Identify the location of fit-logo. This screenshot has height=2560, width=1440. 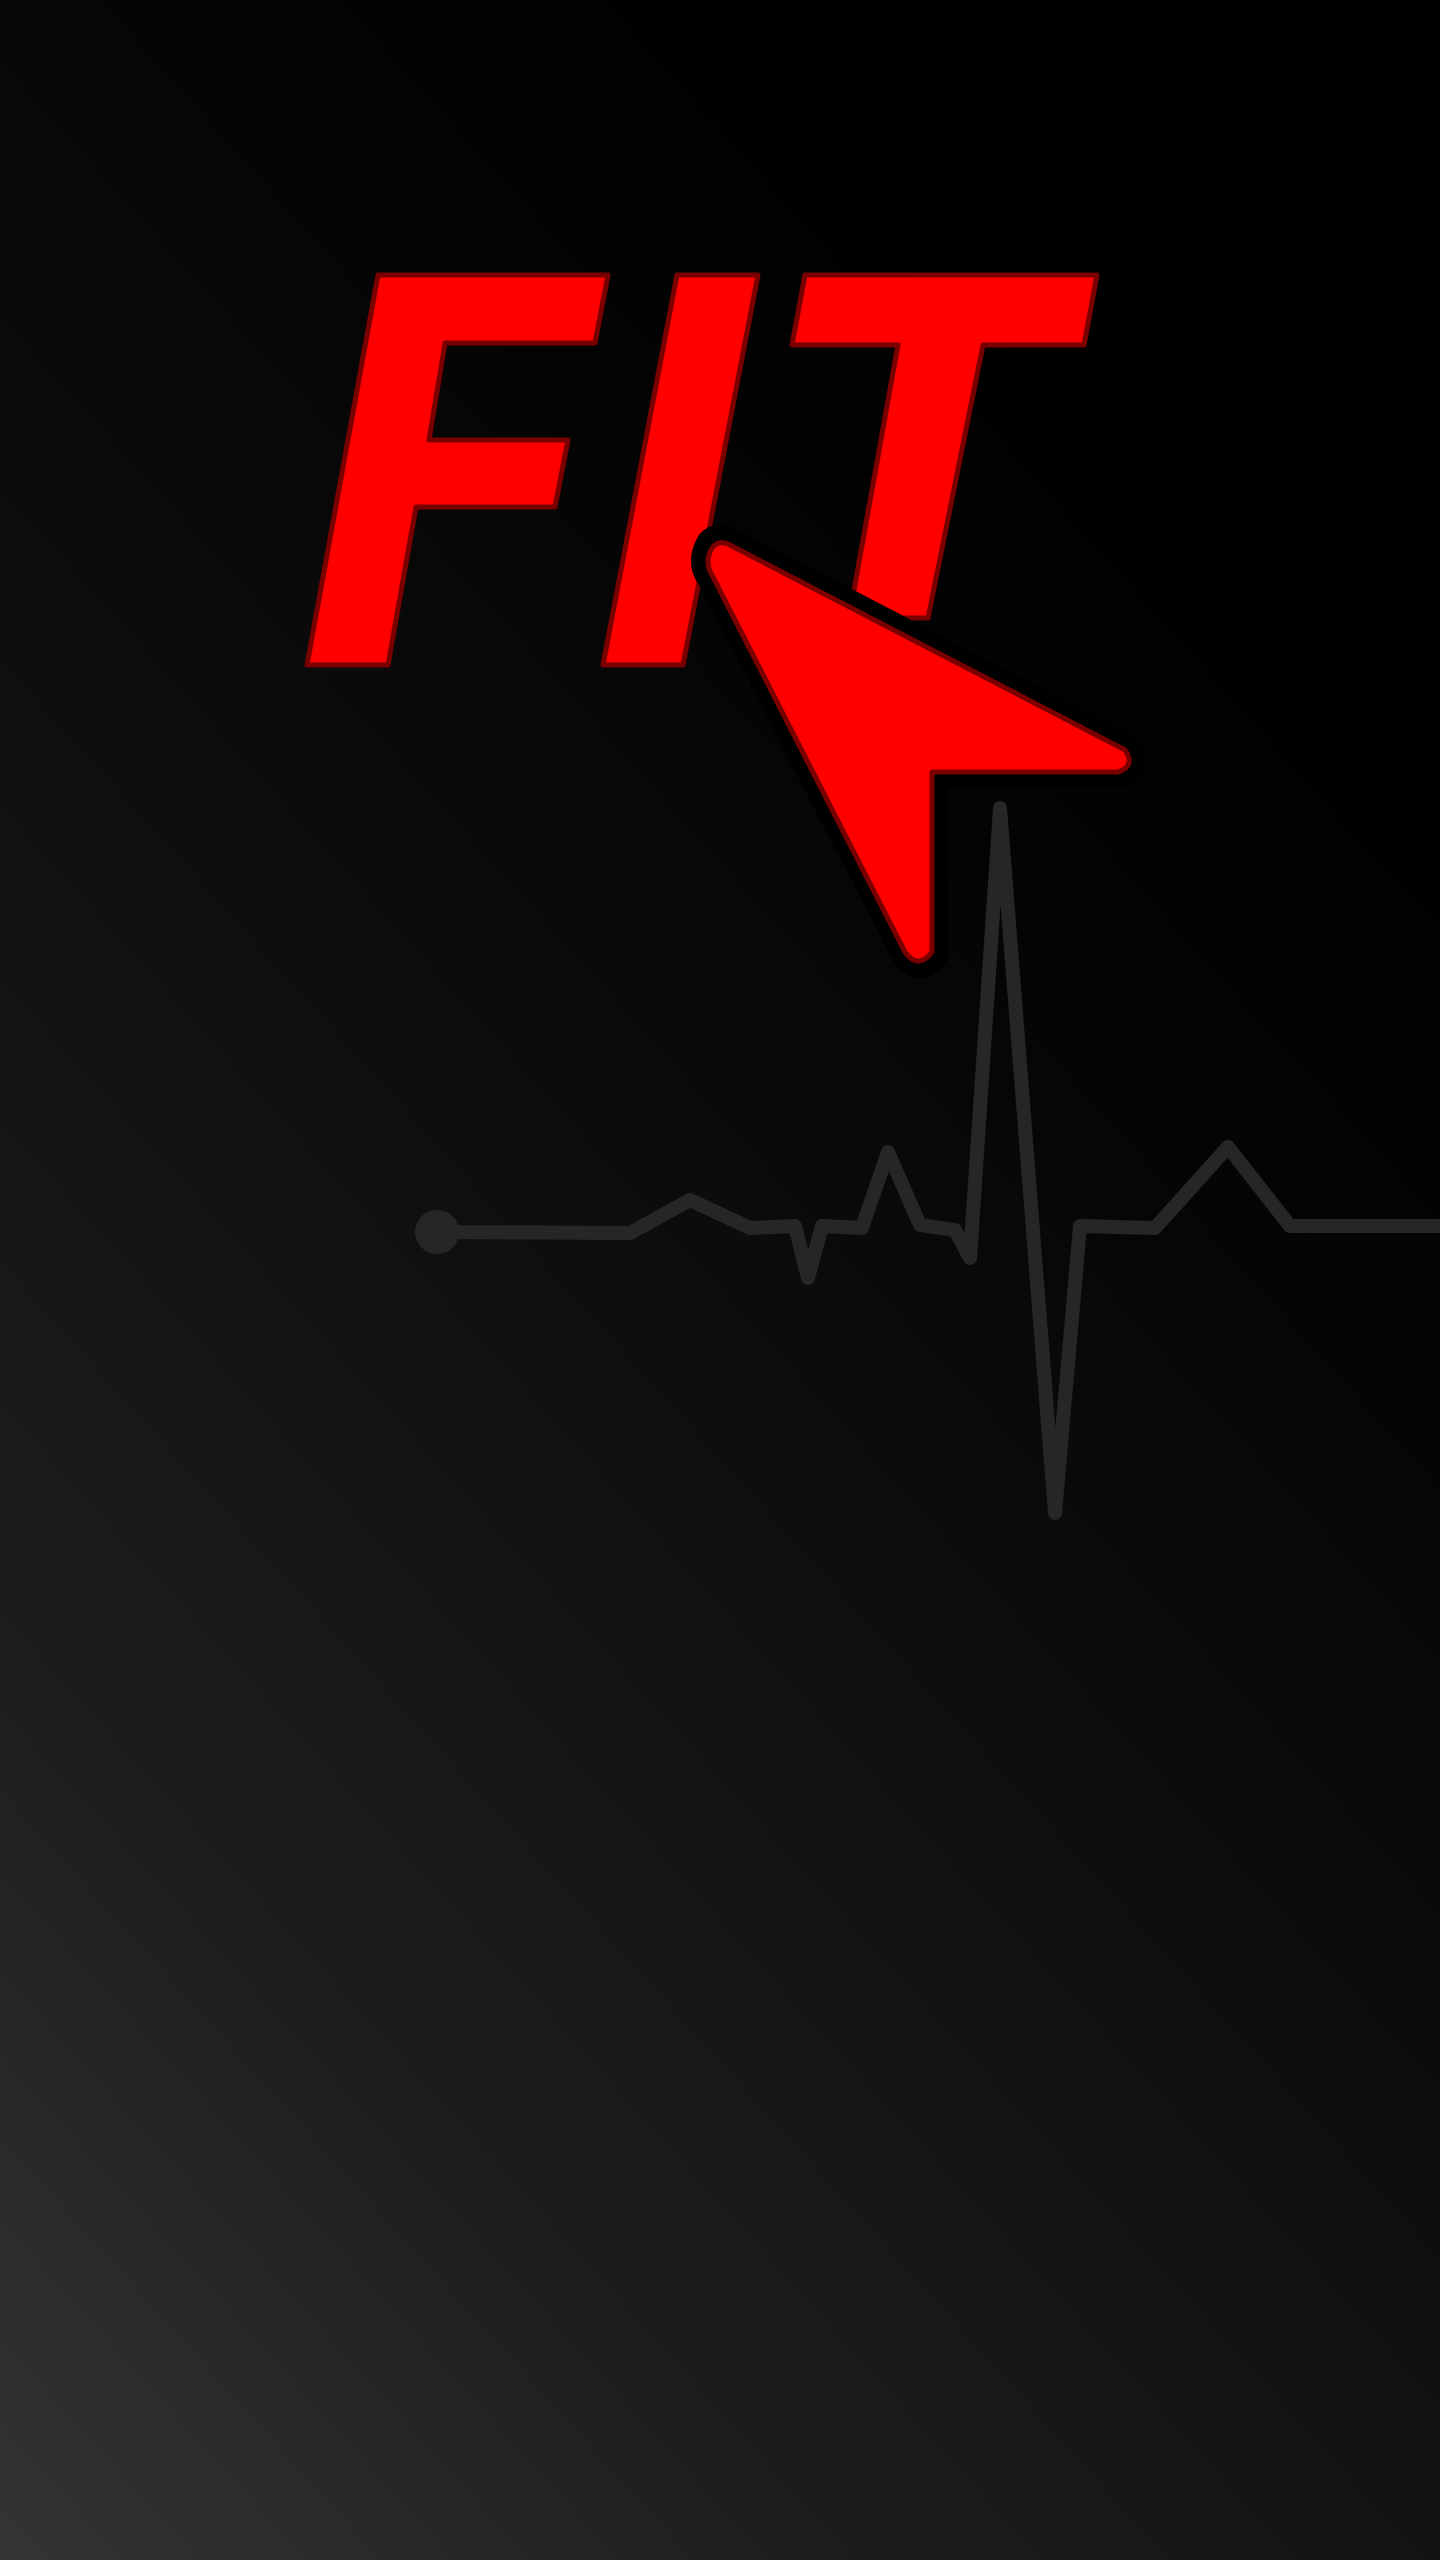
(702, 470).